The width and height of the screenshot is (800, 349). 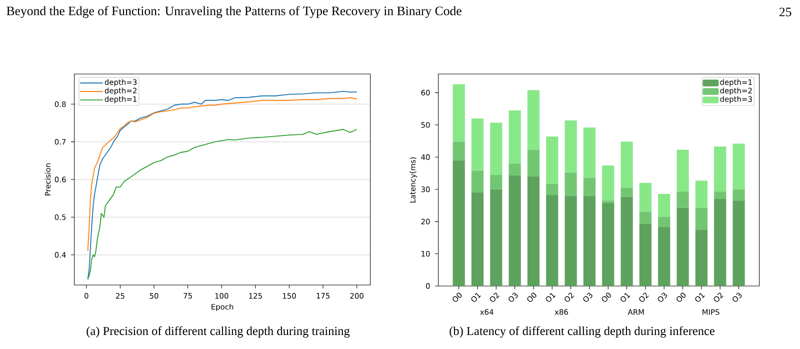 What do you see at coordinates (234, 12) in the screenshot?
I see `text: Beyond the Edge of Function: Unraveling the Patterns of Type Recovery in Binary Code` at bounding box center [234, 12].